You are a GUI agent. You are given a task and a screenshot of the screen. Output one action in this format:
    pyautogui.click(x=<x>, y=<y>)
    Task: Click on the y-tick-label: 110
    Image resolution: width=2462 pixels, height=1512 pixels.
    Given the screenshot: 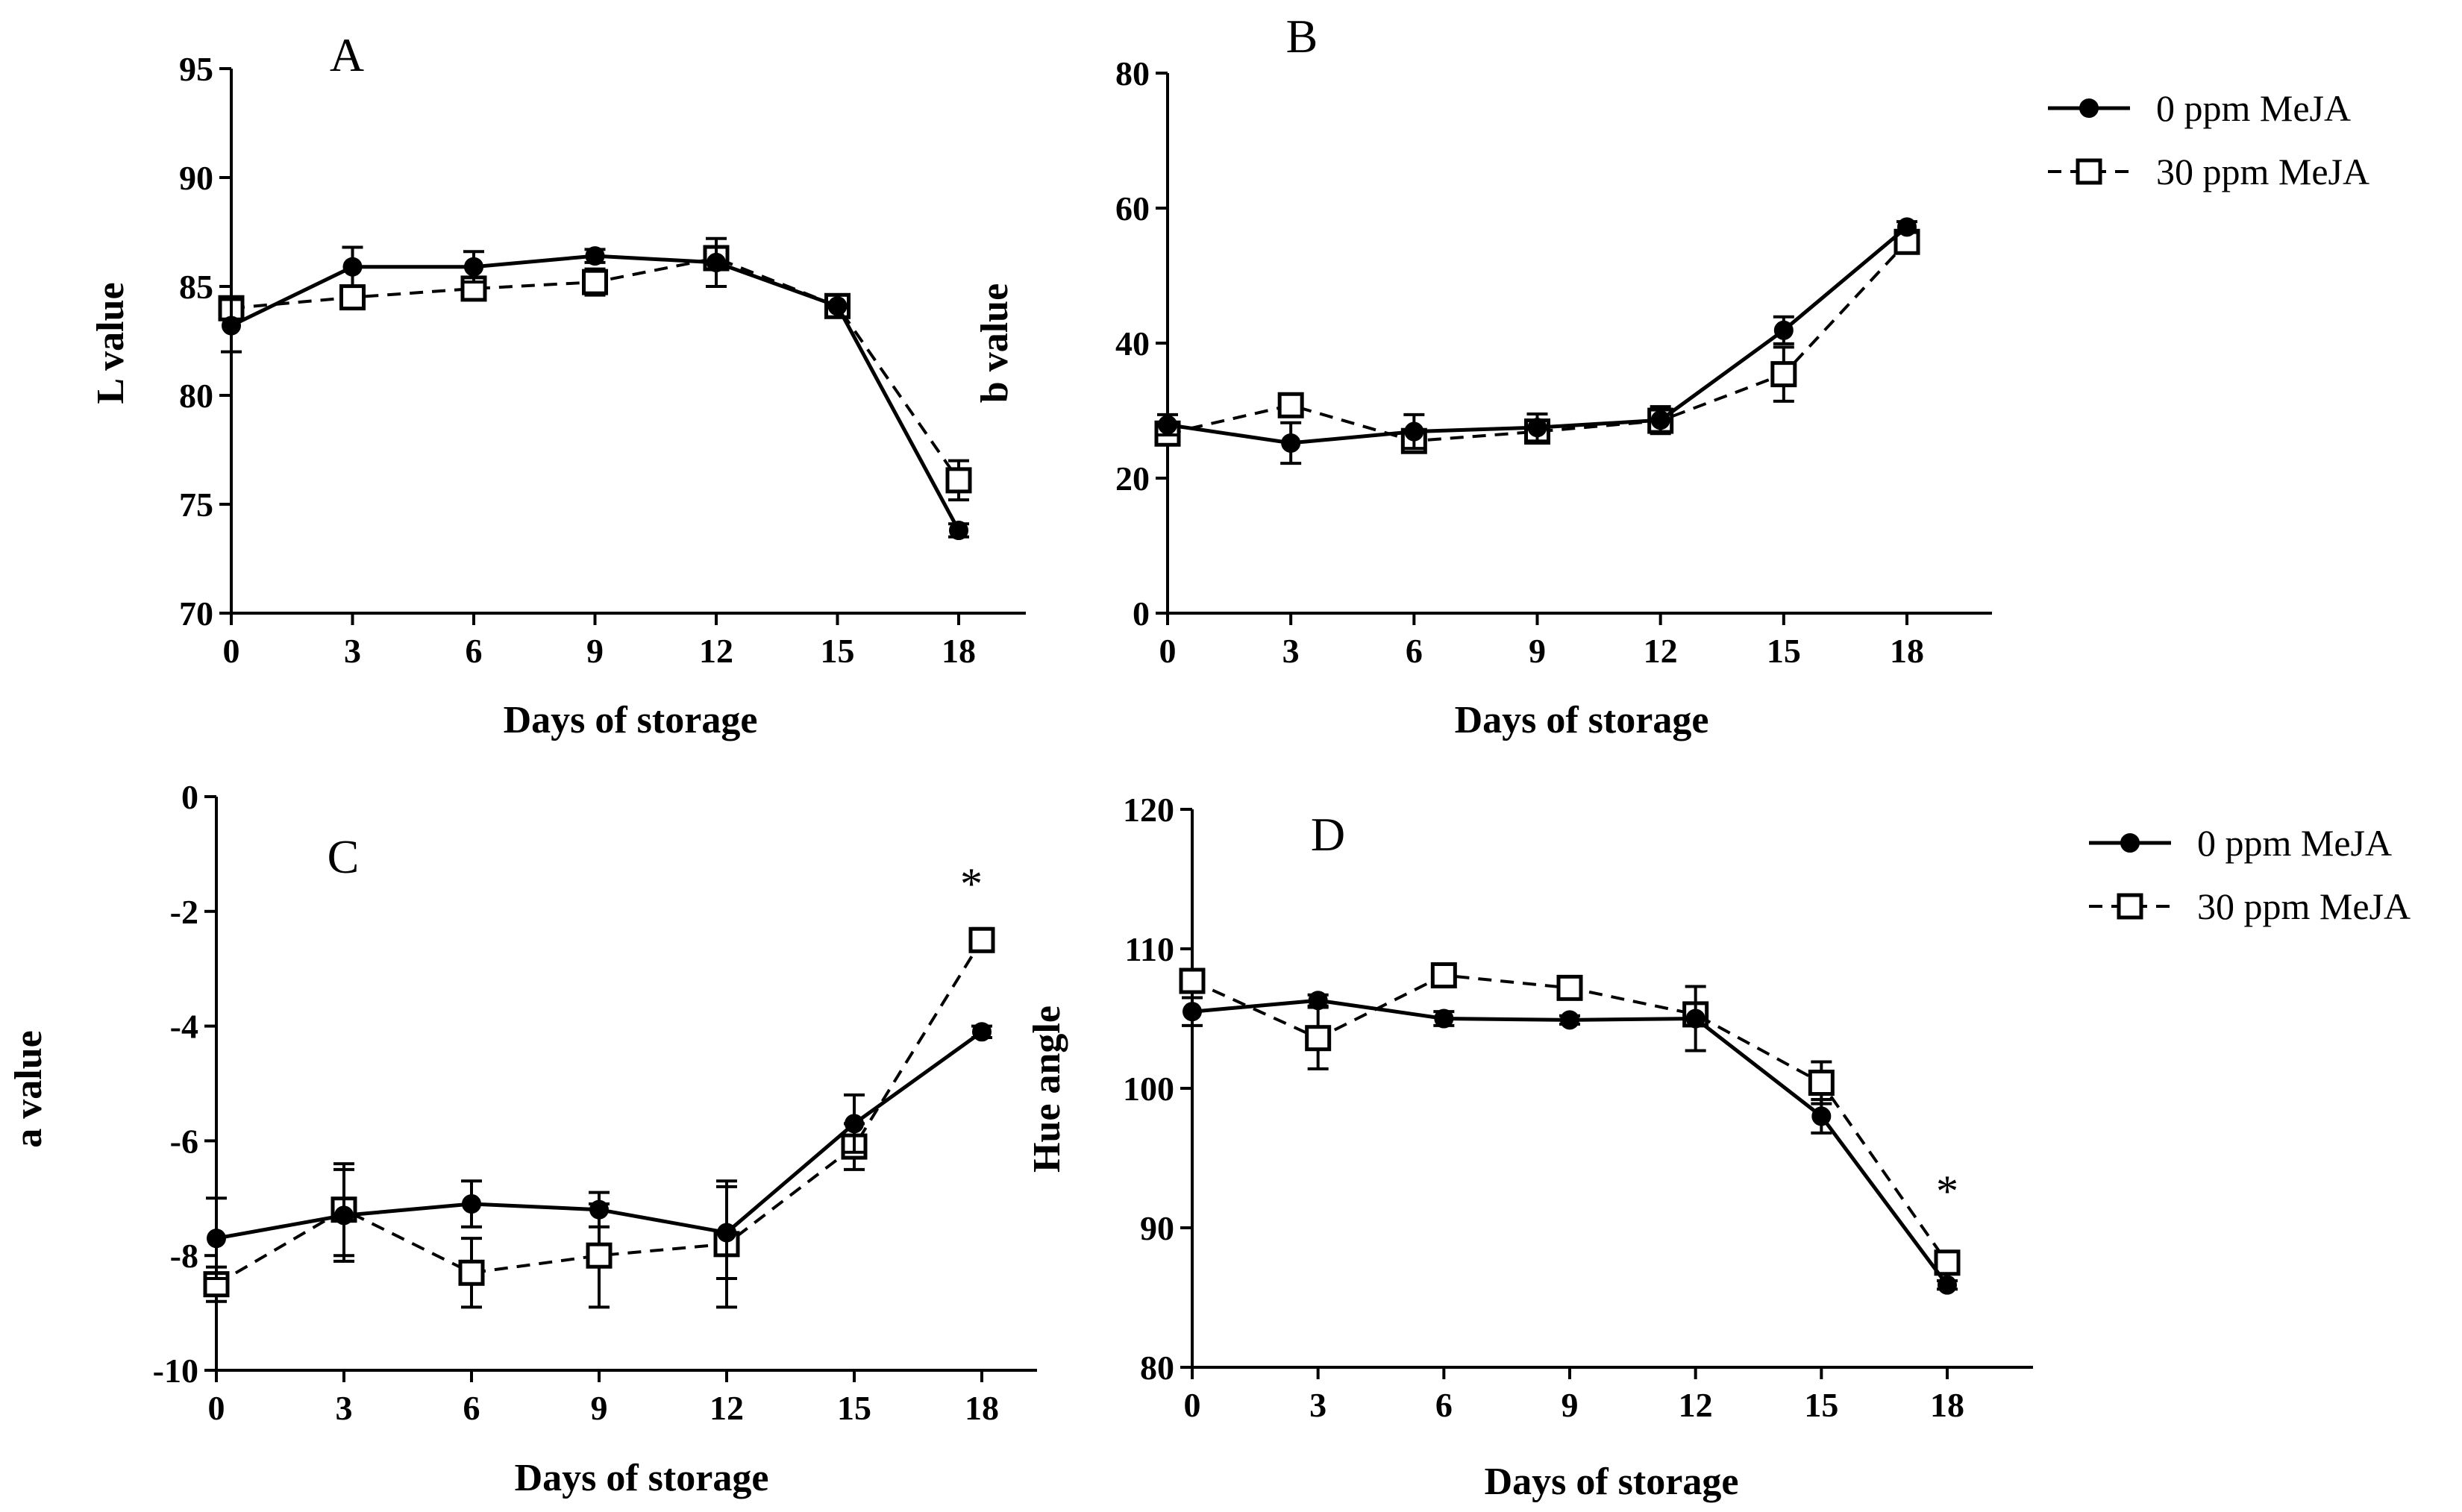 What is the action you would take?
    pyautogui.click(x=1149, y=949)
    